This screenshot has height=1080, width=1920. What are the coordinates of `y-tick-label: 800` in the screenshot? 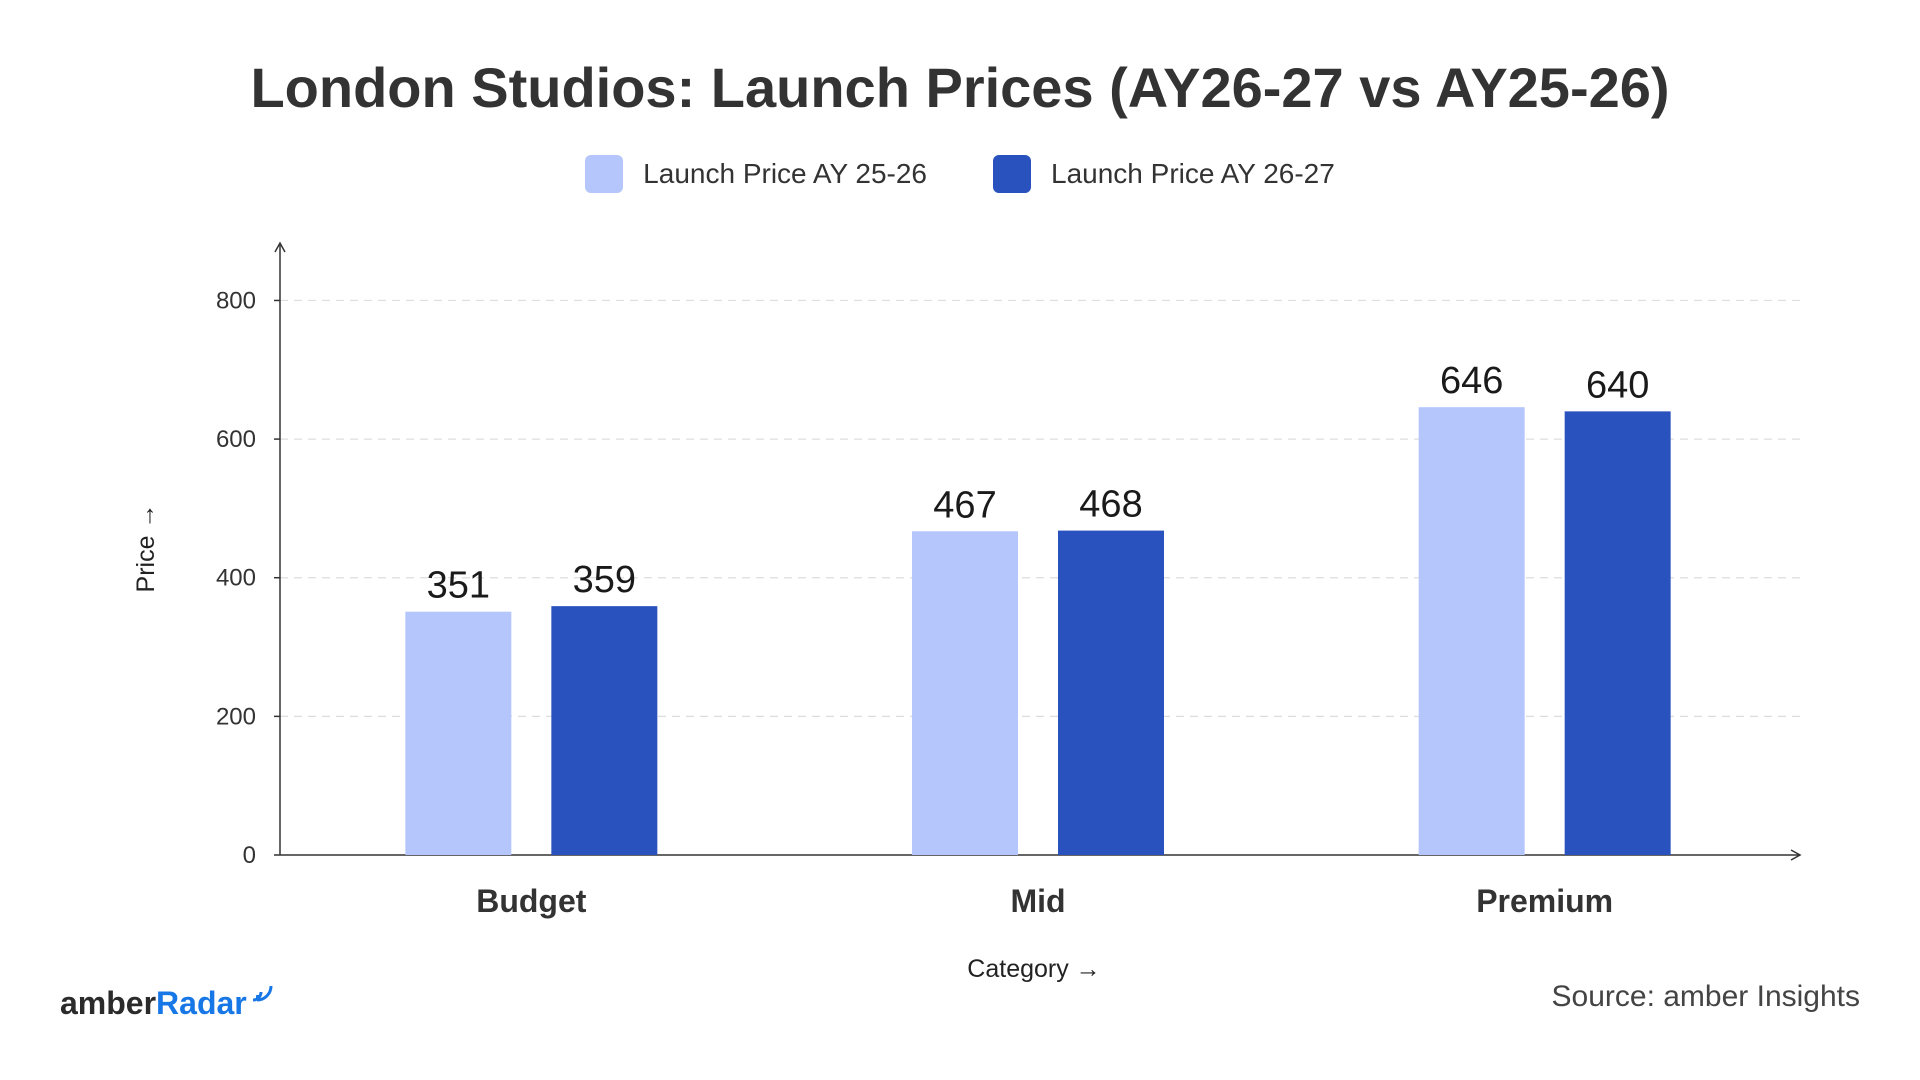 It's located at (236, 300).